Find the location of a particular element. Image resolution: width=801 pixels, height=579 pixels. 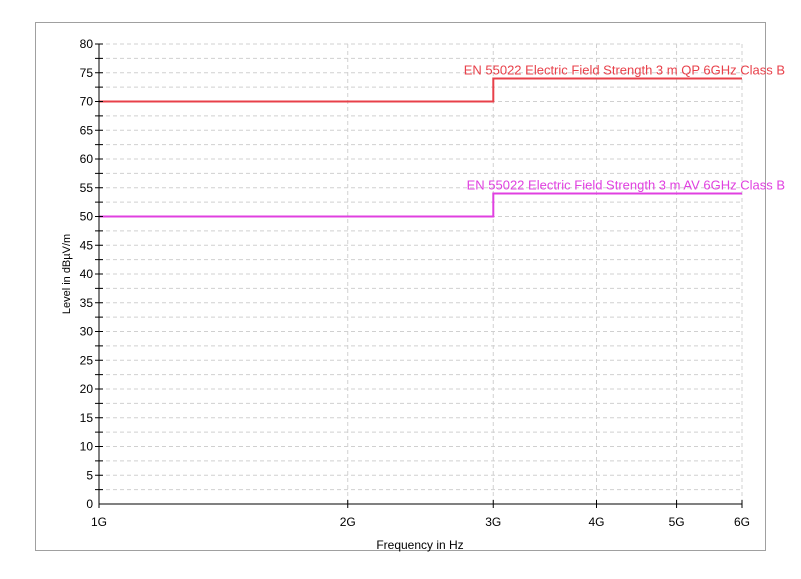

y-axis-label: Level in dBµV/m is located at coordinates (67, 274).